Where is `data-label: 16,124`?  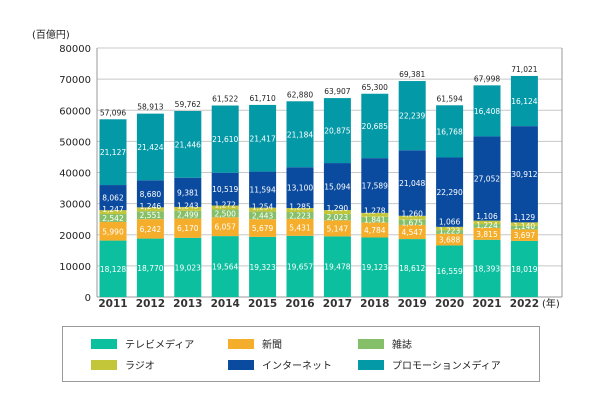
data-label: 16,124 is located at coordinates (524, 101).